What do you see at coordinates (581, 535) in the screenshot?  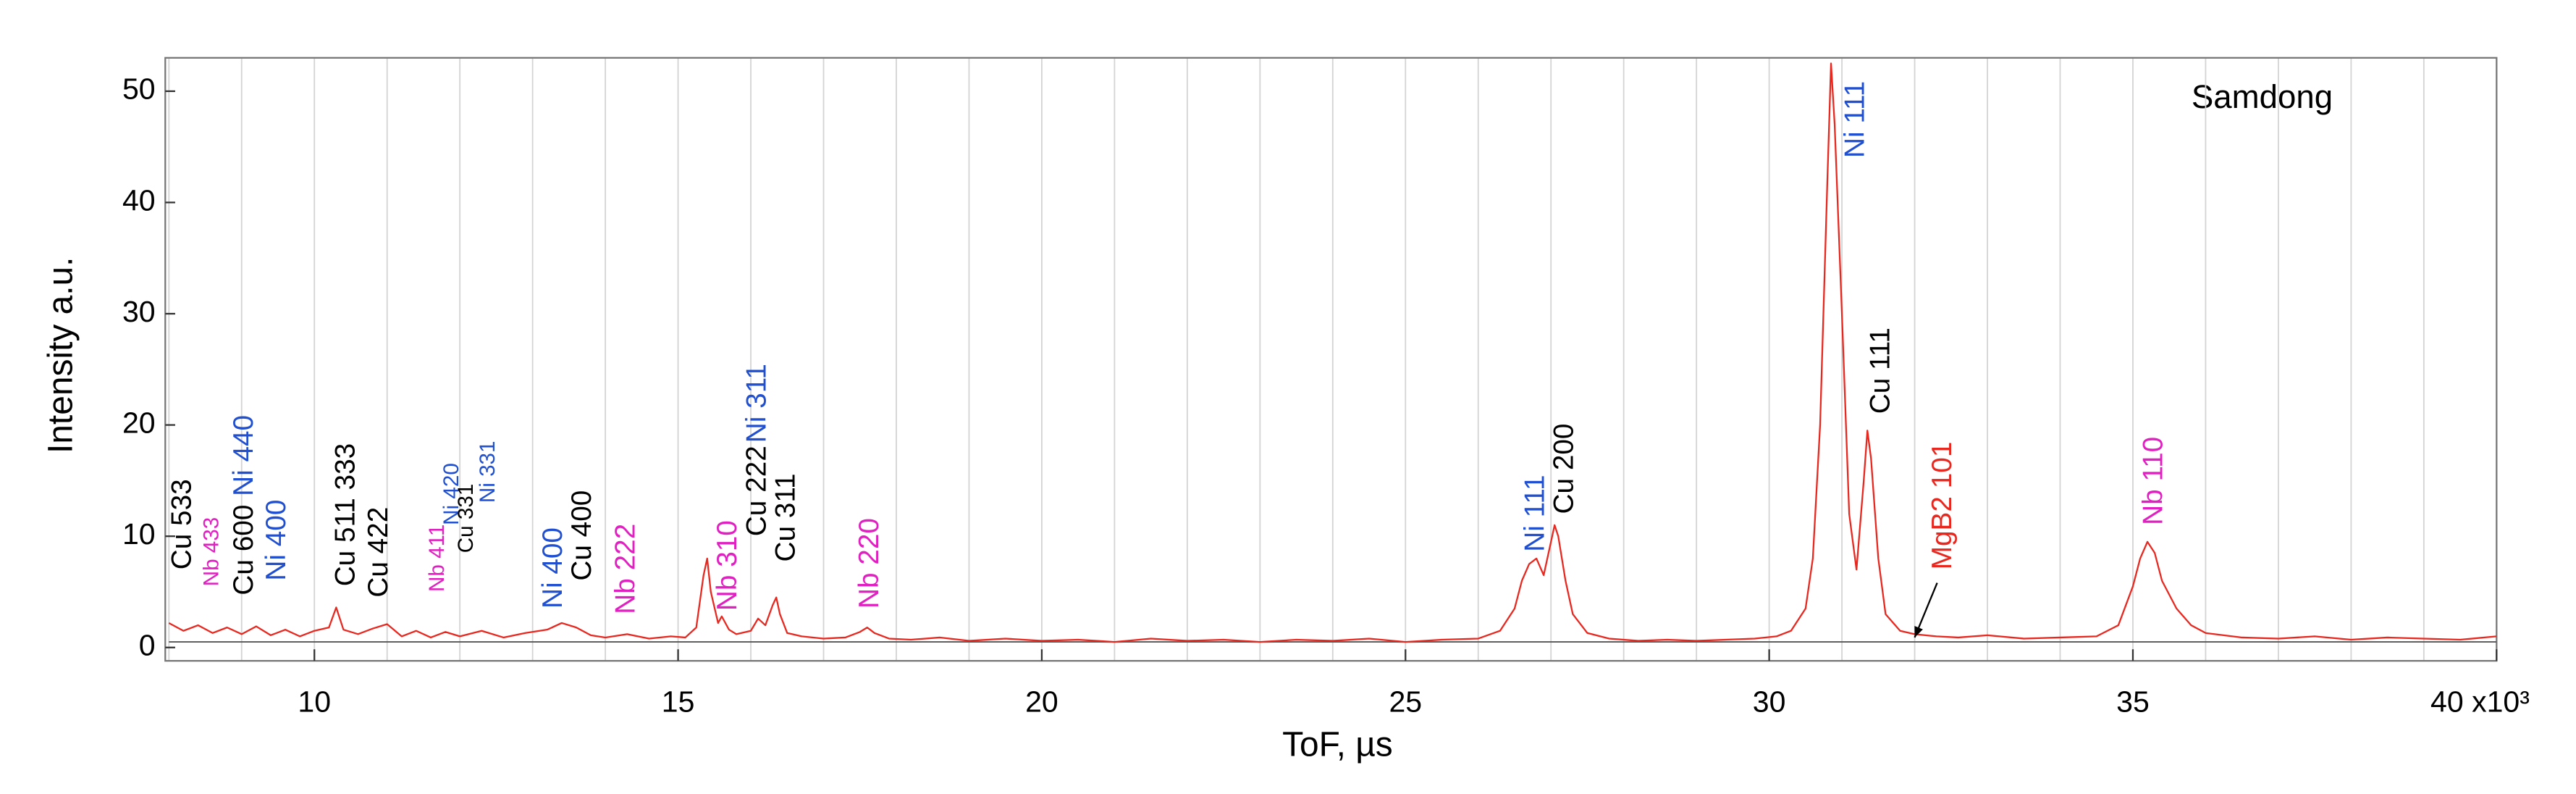 I see `peak-label: Cu 400` at bounding box center [581, 535].